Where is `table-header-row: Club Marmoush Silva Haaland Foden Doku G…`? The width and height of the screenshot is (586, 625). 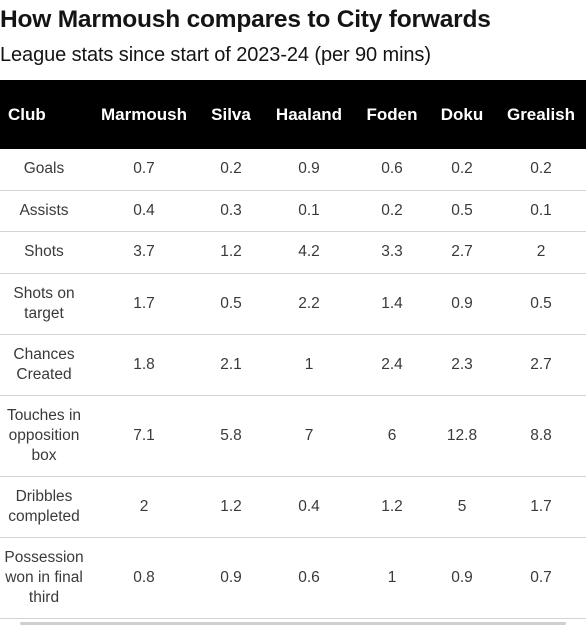 table-header-row: Club Marmoush Silva Haaland Foden Doku G… is located at coordinates (293, 114).